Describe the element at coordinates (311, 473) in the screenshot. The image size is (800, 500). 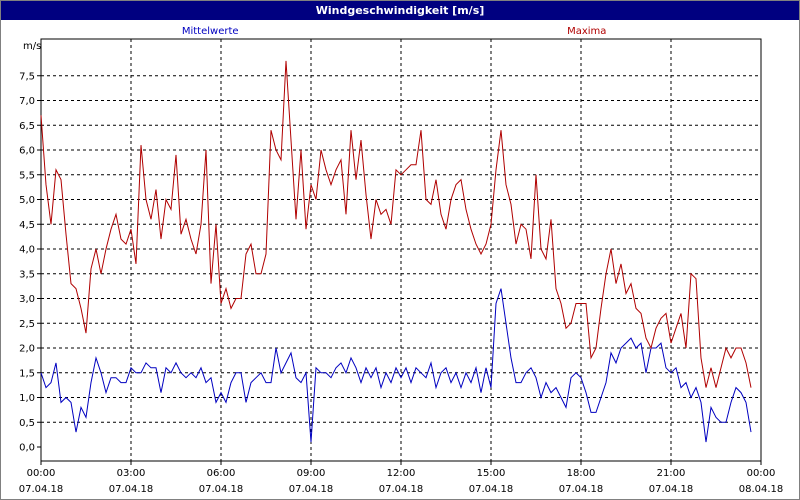
I see `x-tick-time: 09:00` at that location.